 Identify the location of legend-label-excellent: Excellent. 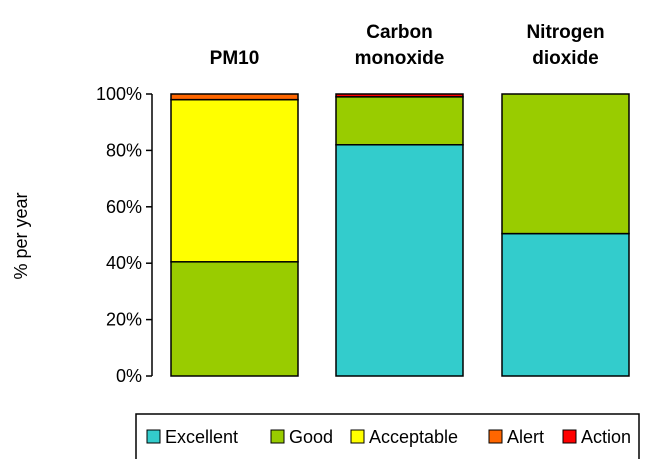
(201, 437).